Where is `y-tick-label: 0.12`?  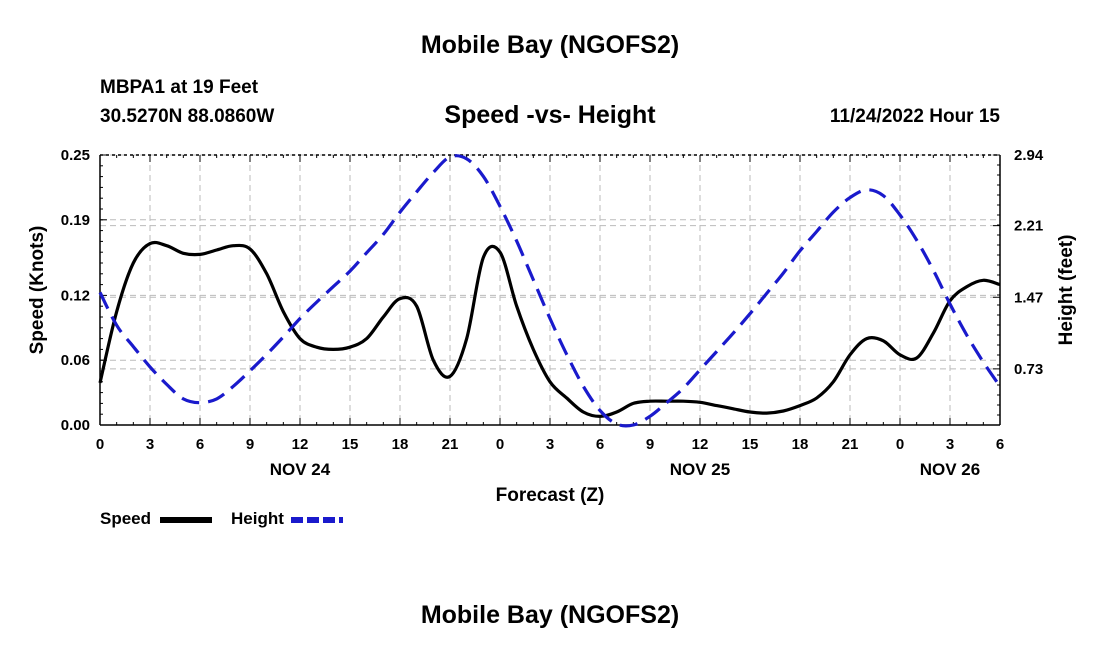 y-tick-label: 0.12 is located at coordinates (75, 295).